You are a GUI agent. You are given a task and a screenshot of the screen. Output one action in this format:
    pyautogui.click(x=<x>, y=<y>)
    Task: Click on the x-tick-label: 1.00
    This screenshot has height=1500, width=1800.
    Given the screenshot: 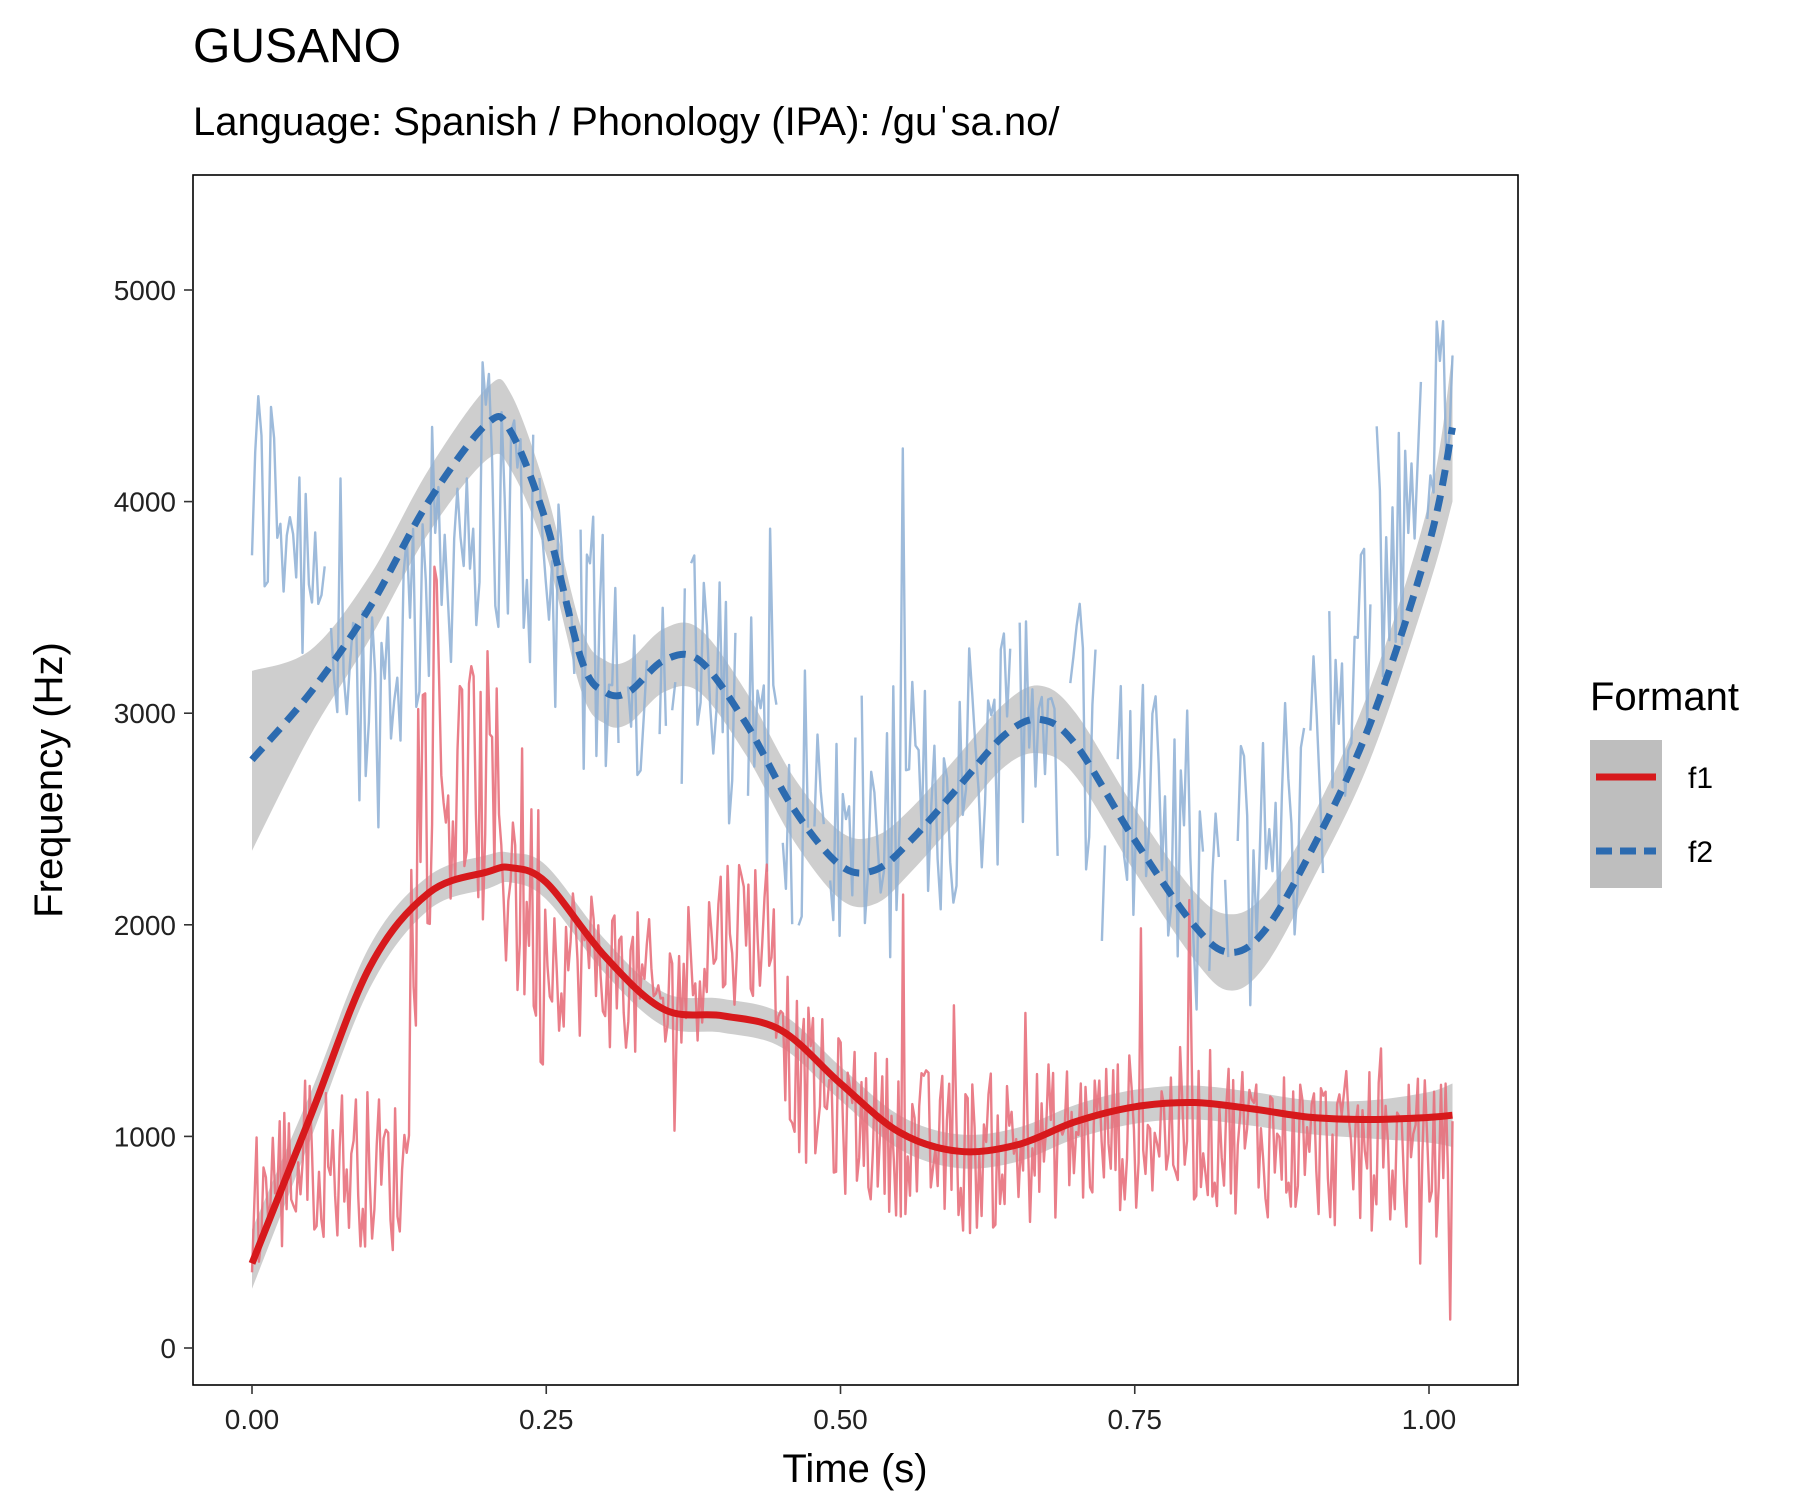 What is the action you would take?
    pyautogui.click(x=1429, y=1419)
    